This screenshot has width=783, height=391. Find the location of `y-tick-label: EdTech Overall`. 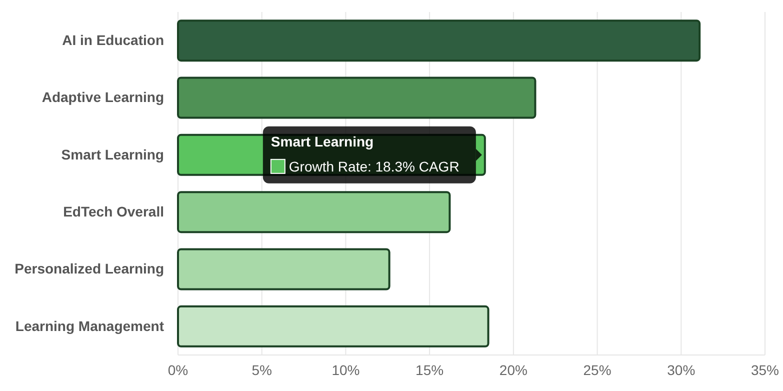

y-tick-label: EdTech Overall is located at coordinates (113, 212).